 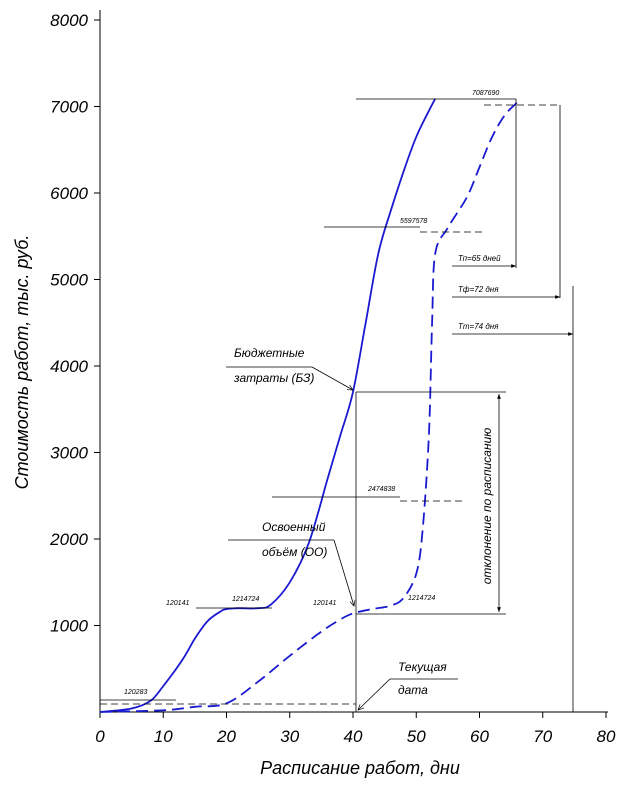 I want to click on x-tick-label: 30, so click(x=289, y=736).